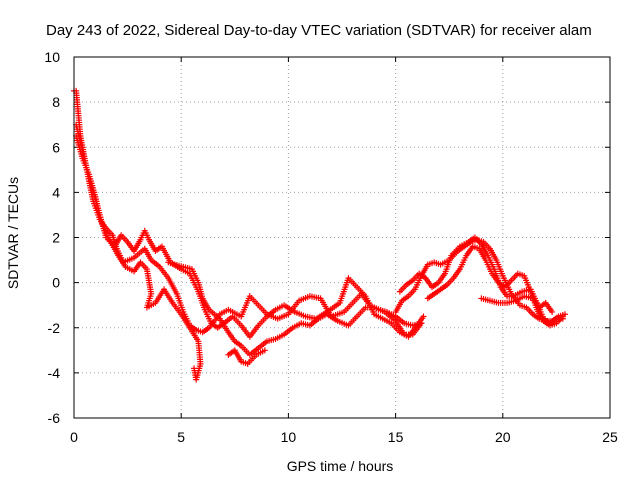 The height and width of the screenshot is (480, 640). Describe the element at coordinates (289, 437) in the screenshot. I see `x-tick-label: 10` at that location.